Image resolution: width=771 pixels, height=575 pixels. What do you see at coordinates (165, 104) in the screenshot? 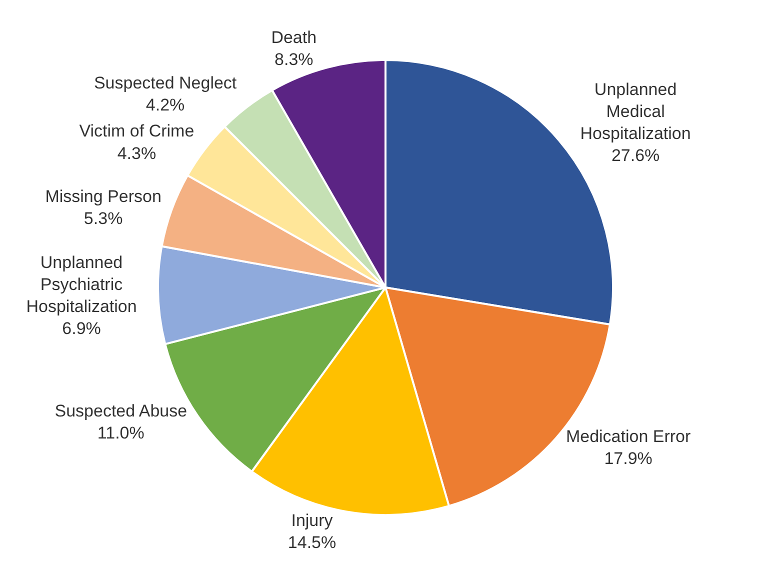
I see `data-label: 4.2%` at bounding box center [165, 104].